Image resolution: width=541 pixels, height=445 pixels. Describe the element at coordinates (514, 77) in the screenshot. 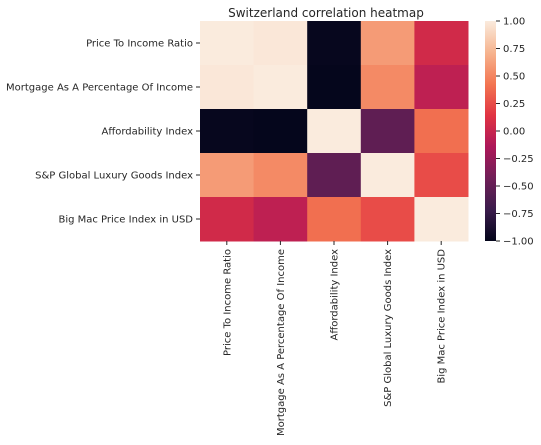

I see `colorbar-tick-label: 0.50` at that location.